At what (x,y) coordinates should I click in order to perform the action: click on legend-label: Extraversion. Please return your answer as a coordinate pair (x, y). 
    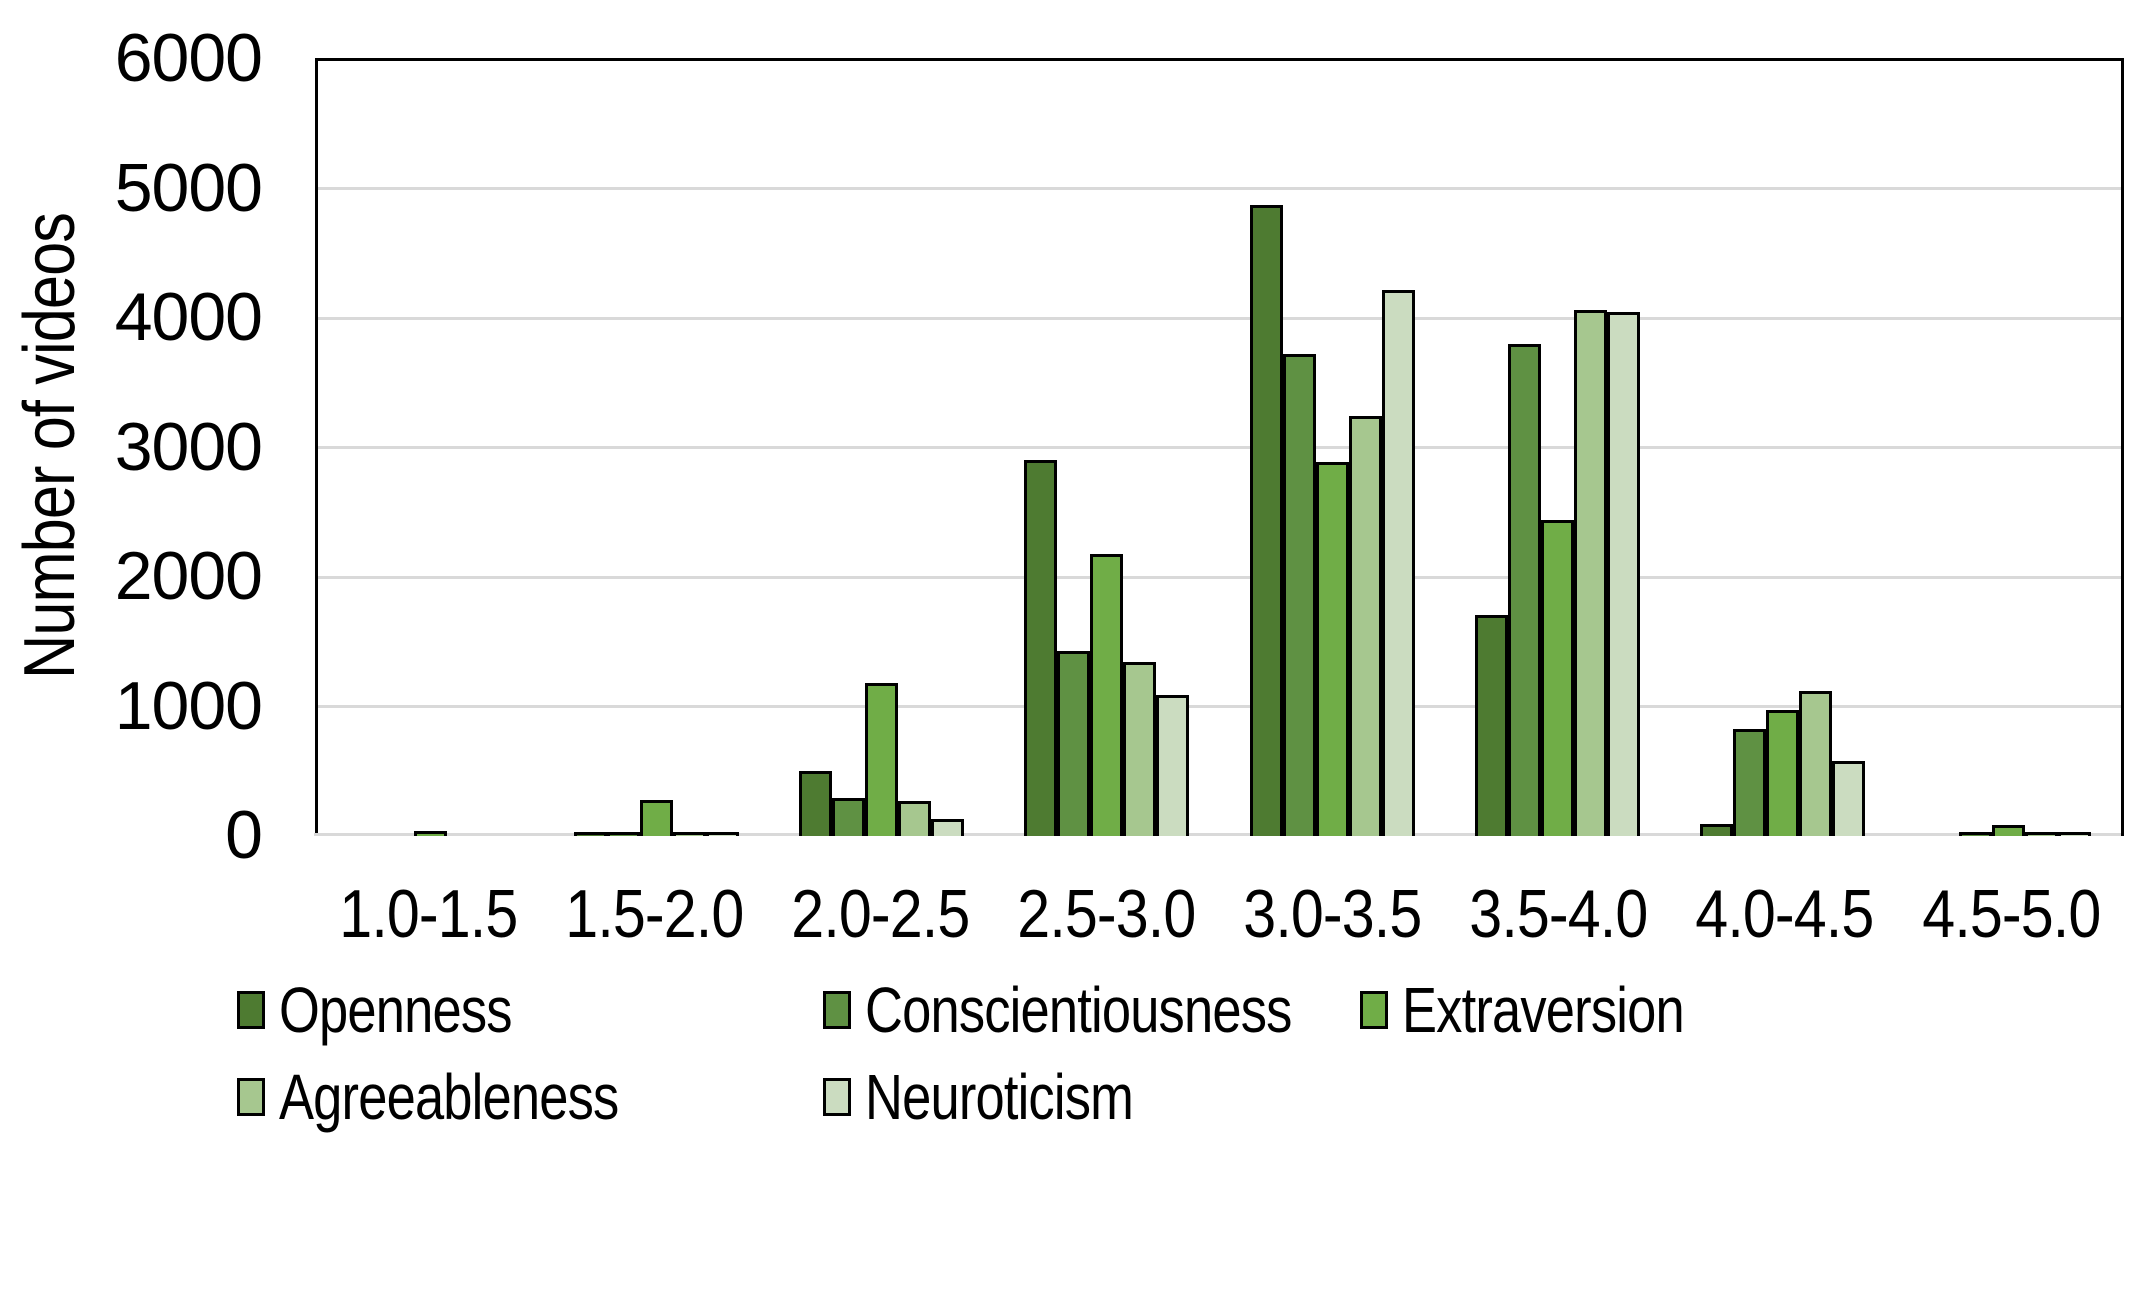
    Looking at the image, I should click on (1543, 1010).